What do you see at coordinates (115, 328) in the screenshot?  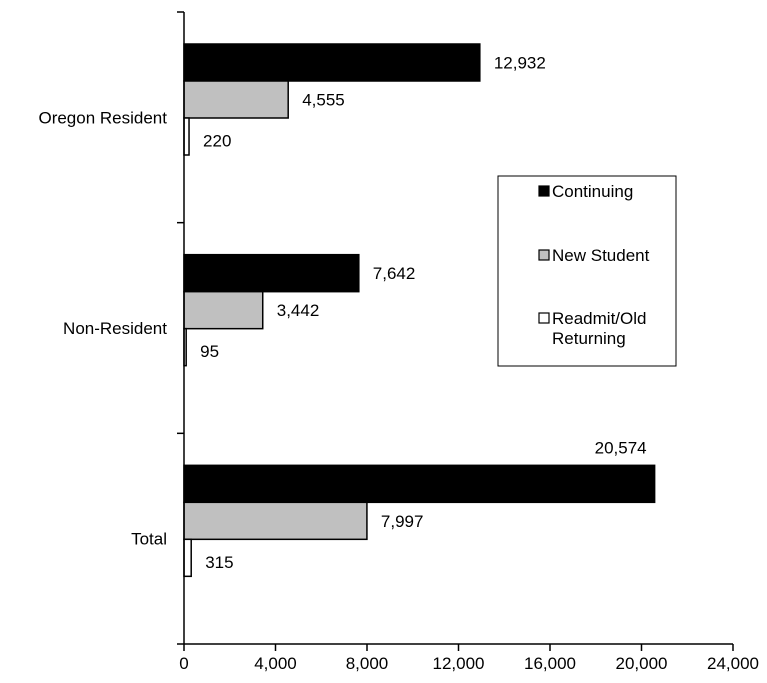 I see `category-label: Non-Resident` at bounding box center [115, 328].